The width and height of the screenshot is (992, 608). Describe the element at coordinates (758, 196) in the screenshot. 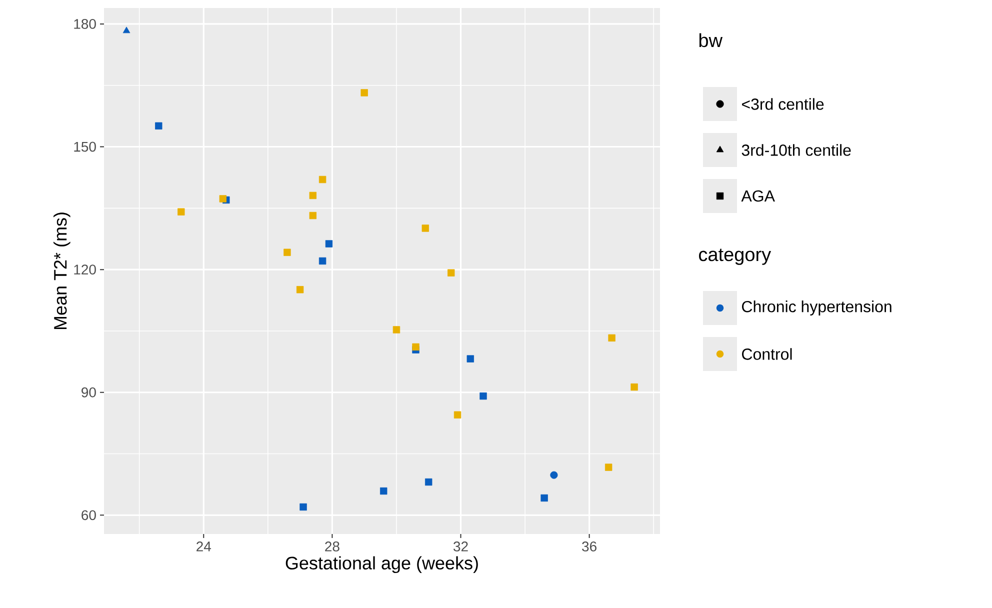

I see `text: AGA` at that location.